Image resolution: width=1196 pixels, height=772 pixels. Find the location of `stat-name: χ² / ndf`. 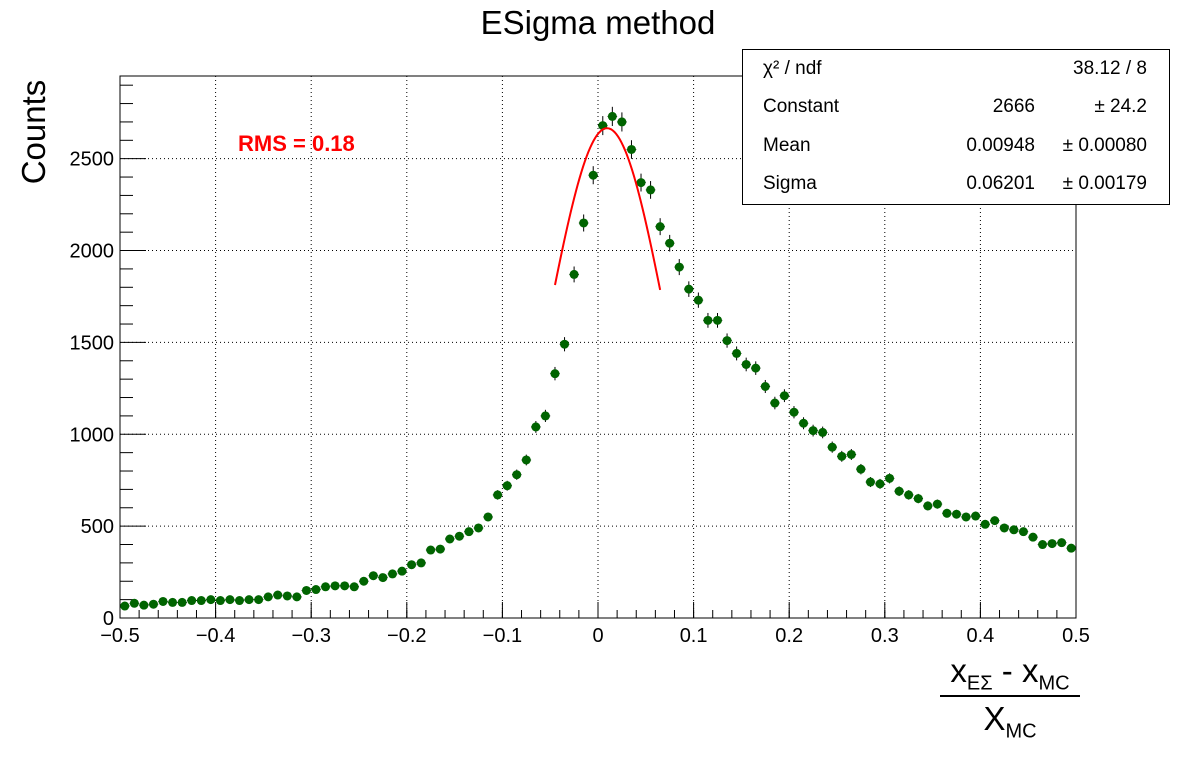

stat-name: χ² / ndf is located at coordinates (792, 68).